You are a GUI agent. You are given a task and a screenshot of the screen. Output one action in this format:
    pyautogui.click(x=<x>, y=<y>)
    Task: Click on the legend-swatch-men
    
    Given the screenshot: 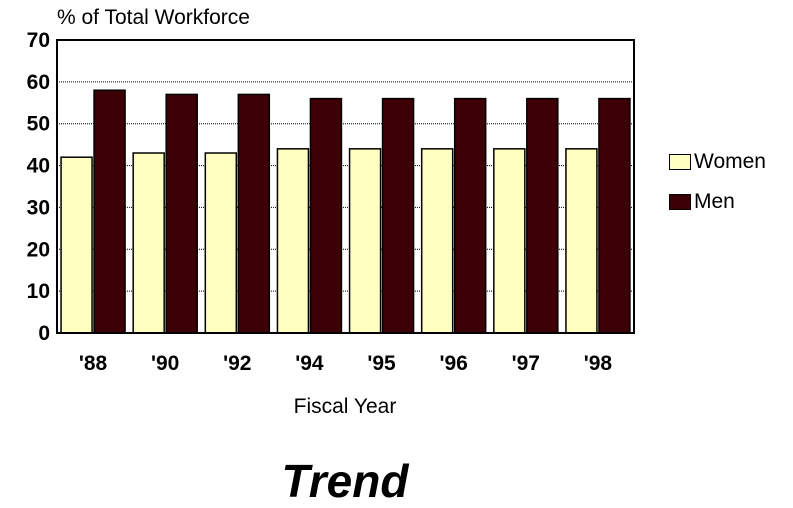 What is the action you would take?
    pyautogui.click(x=680, y=202)
    